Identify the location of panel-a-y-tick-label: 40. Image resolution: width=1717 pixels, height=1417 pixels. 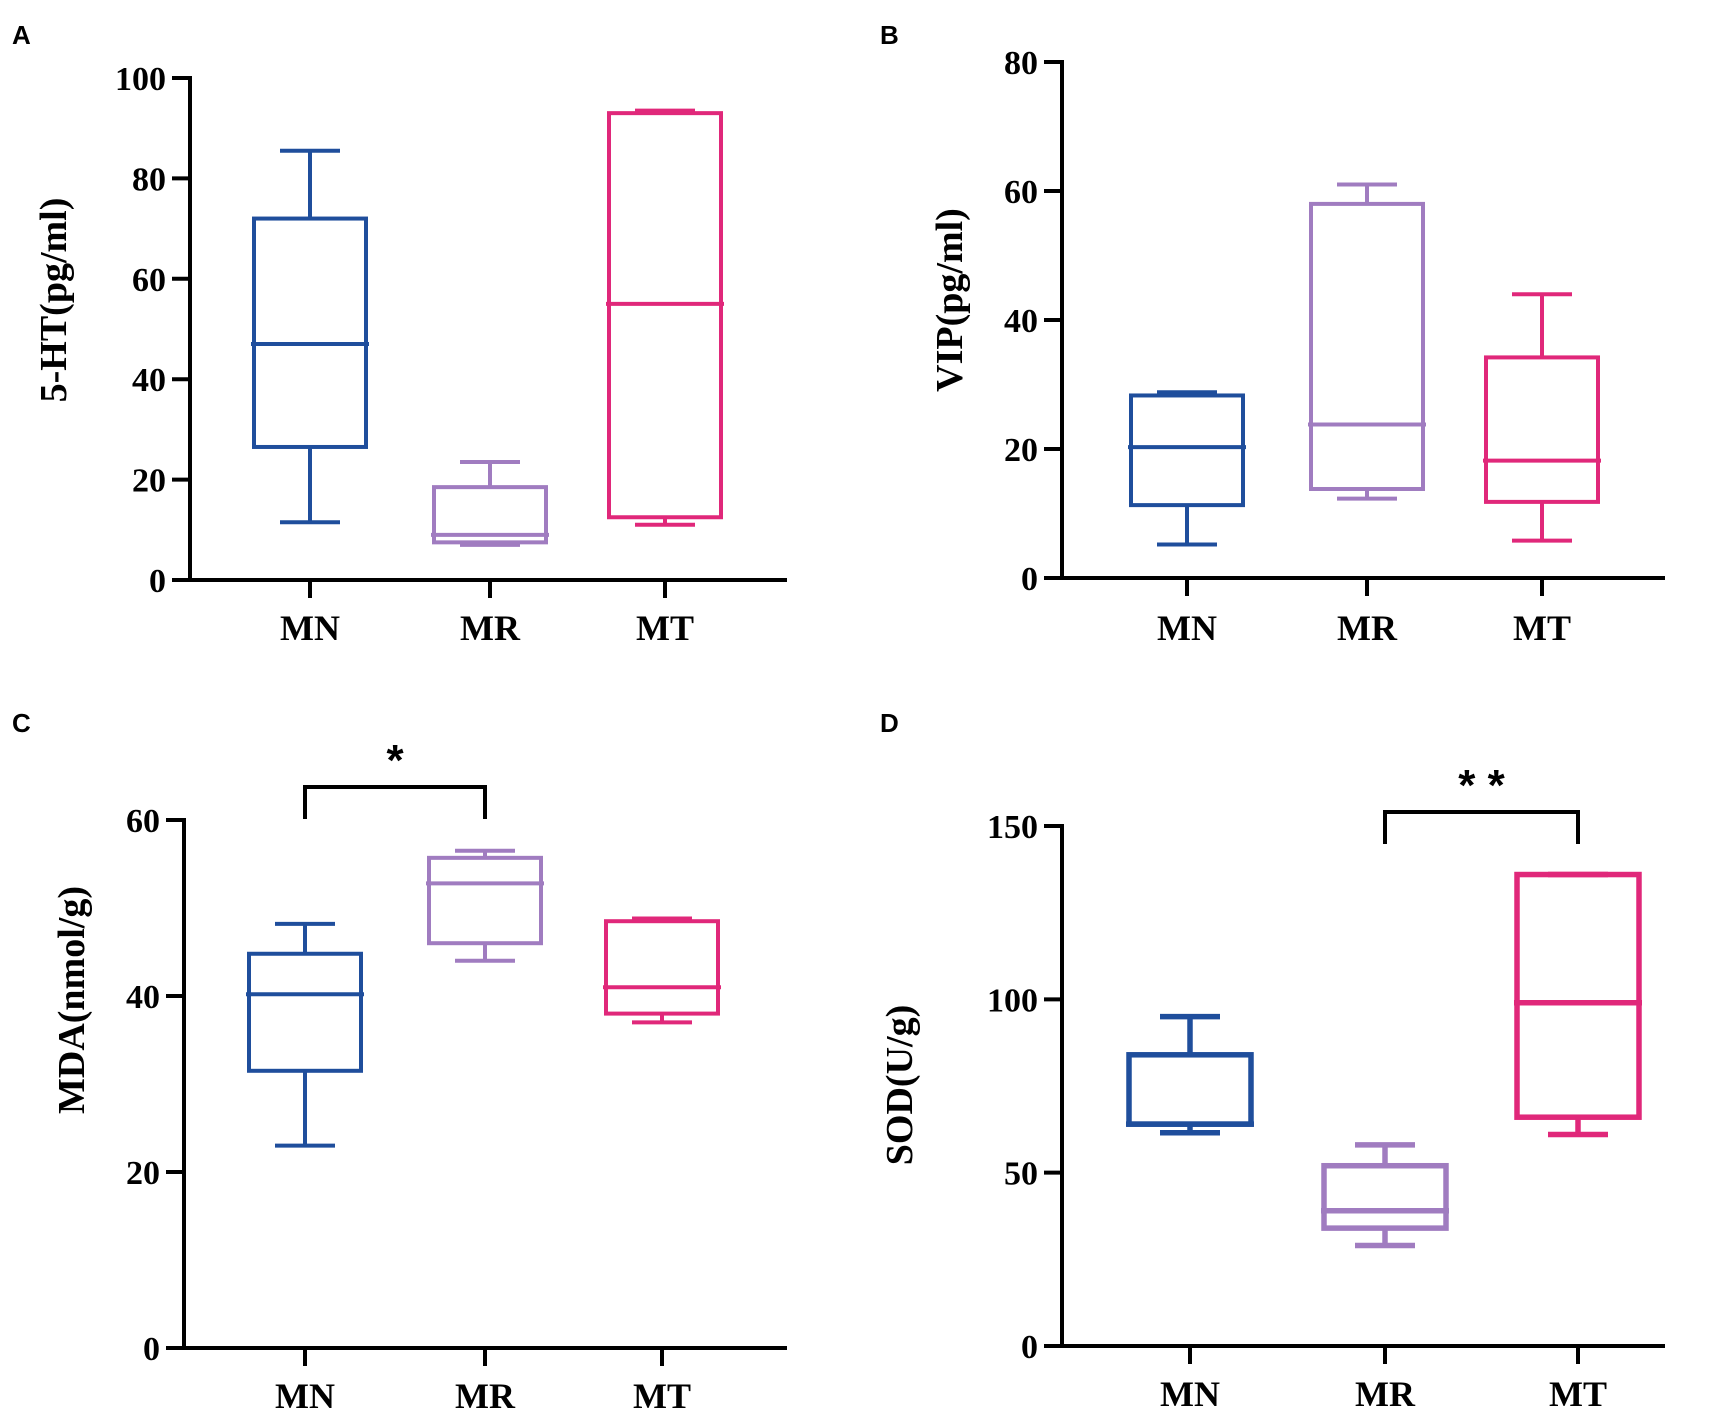
(149, 380).